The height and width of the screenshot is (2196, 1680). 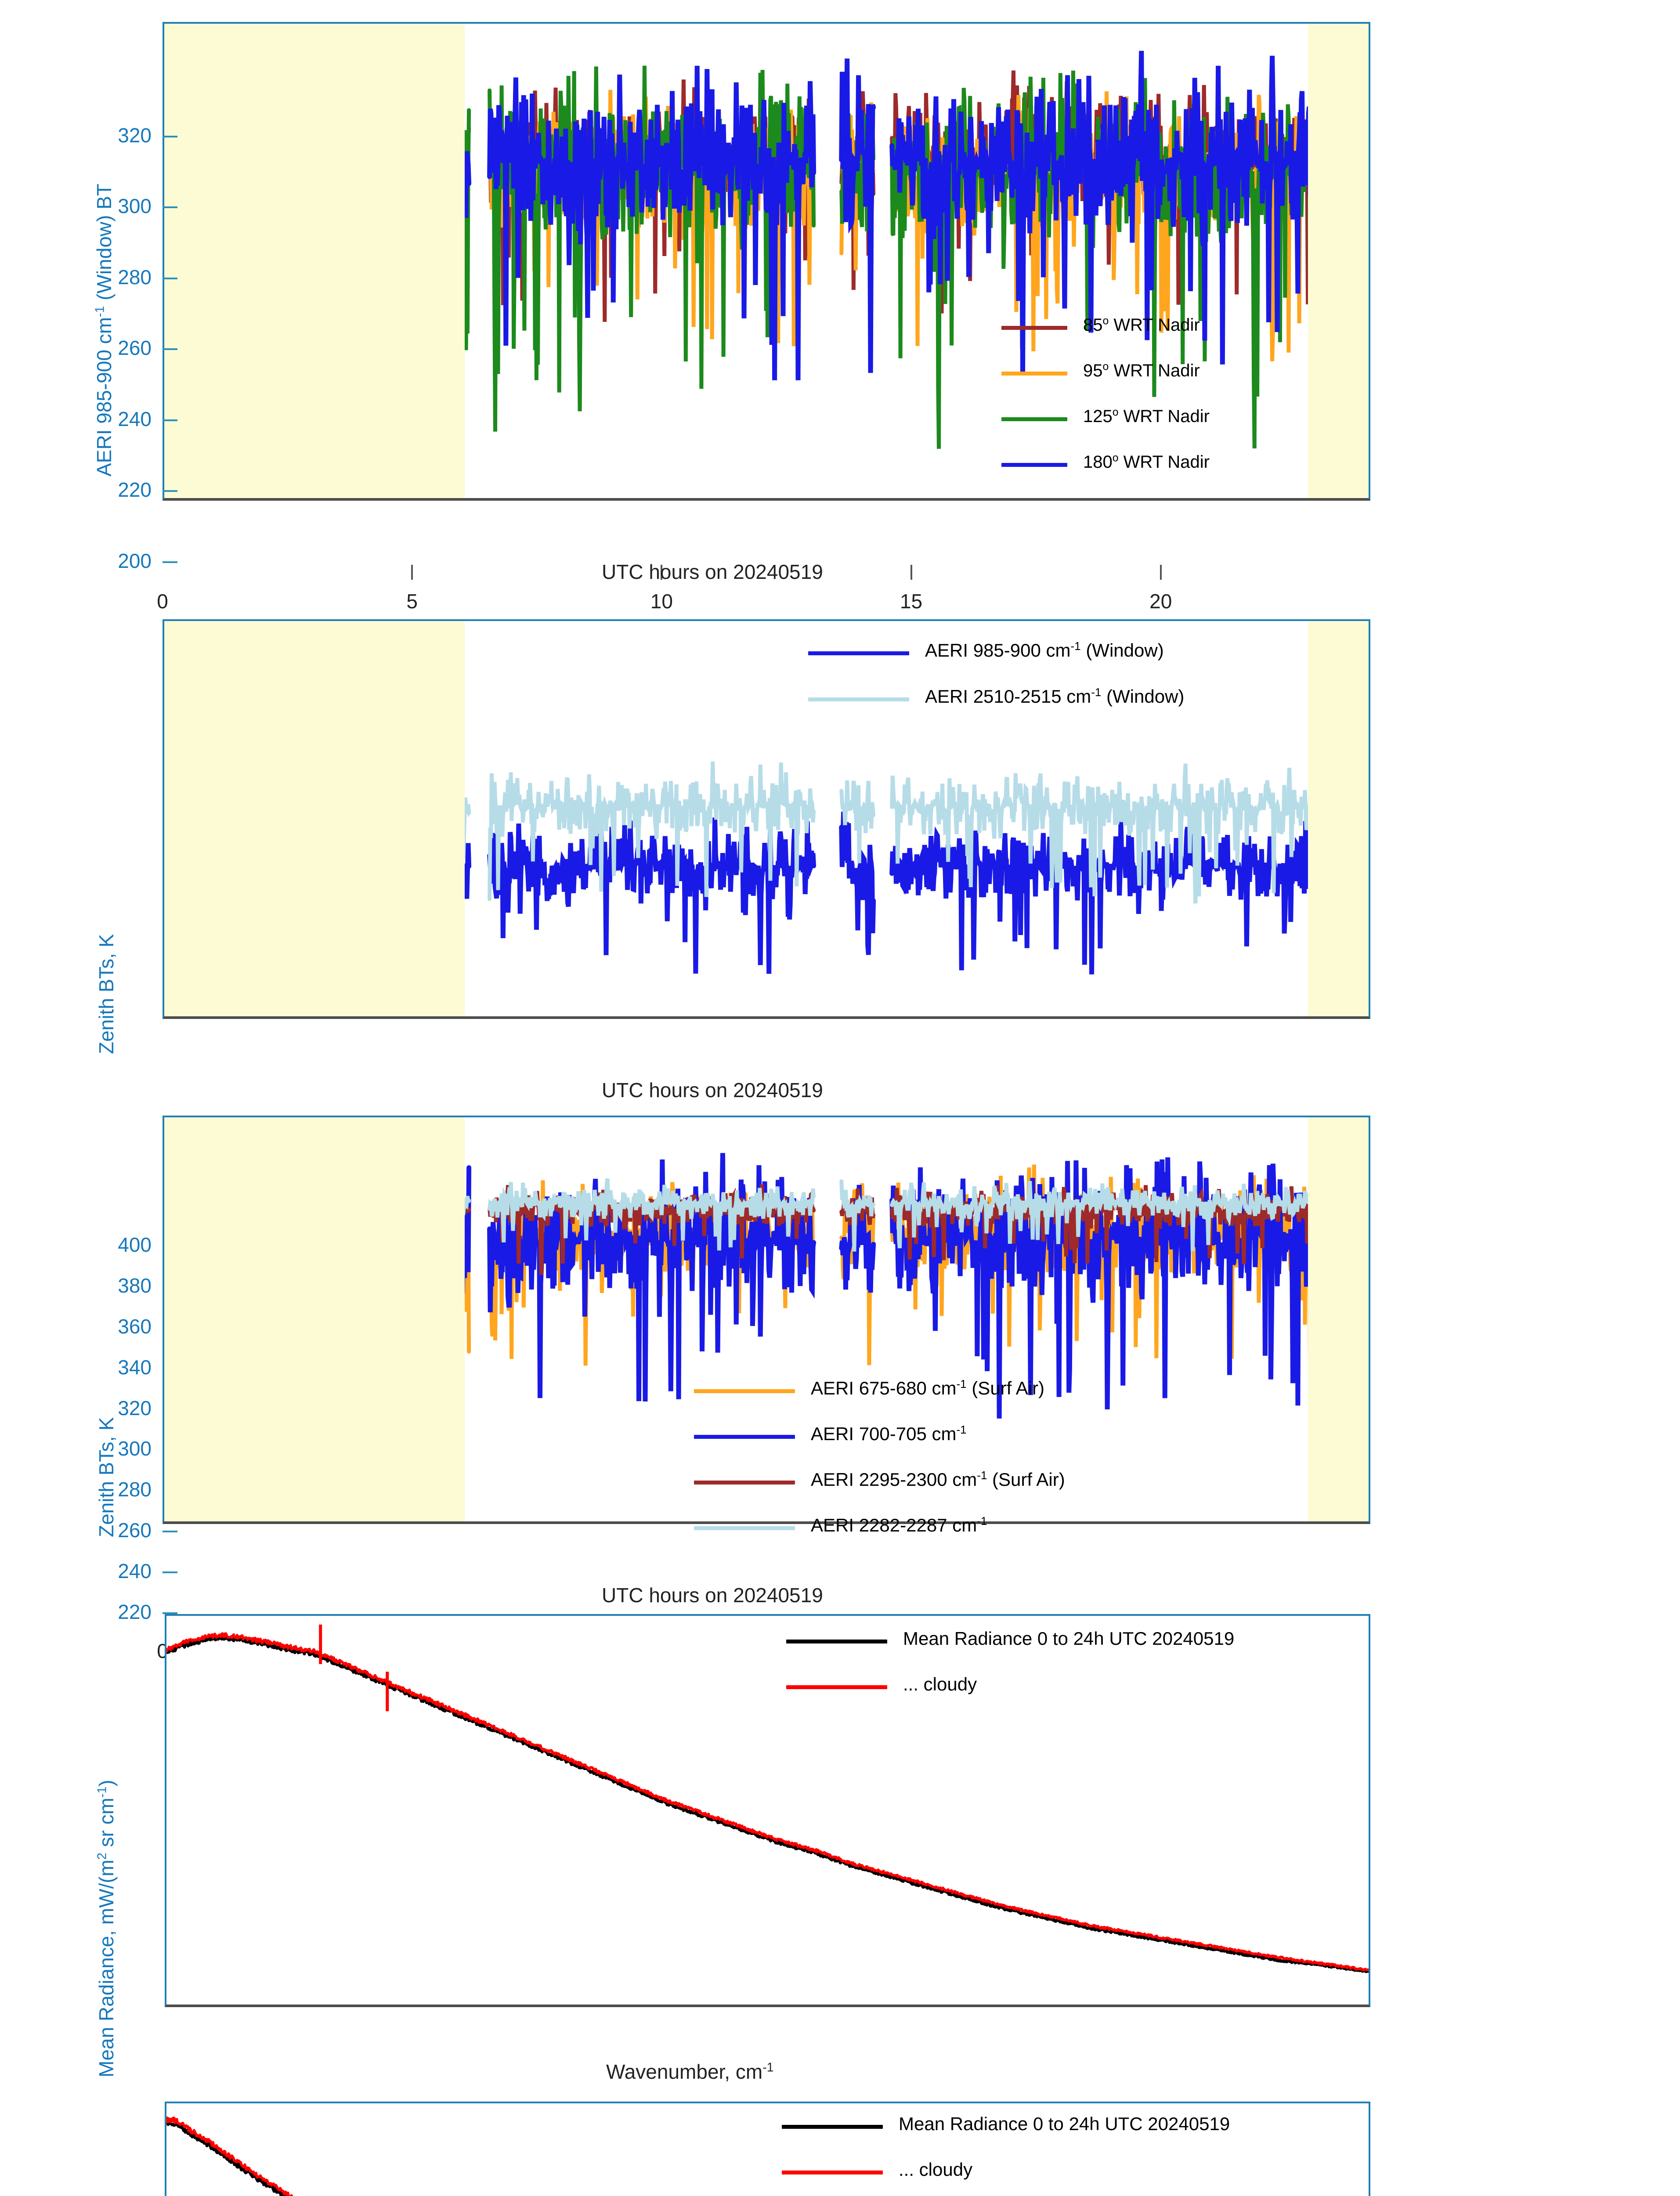 I want to click on legend-label: AERI 2282-2287 cm-1, so click(x=899, y=1524).